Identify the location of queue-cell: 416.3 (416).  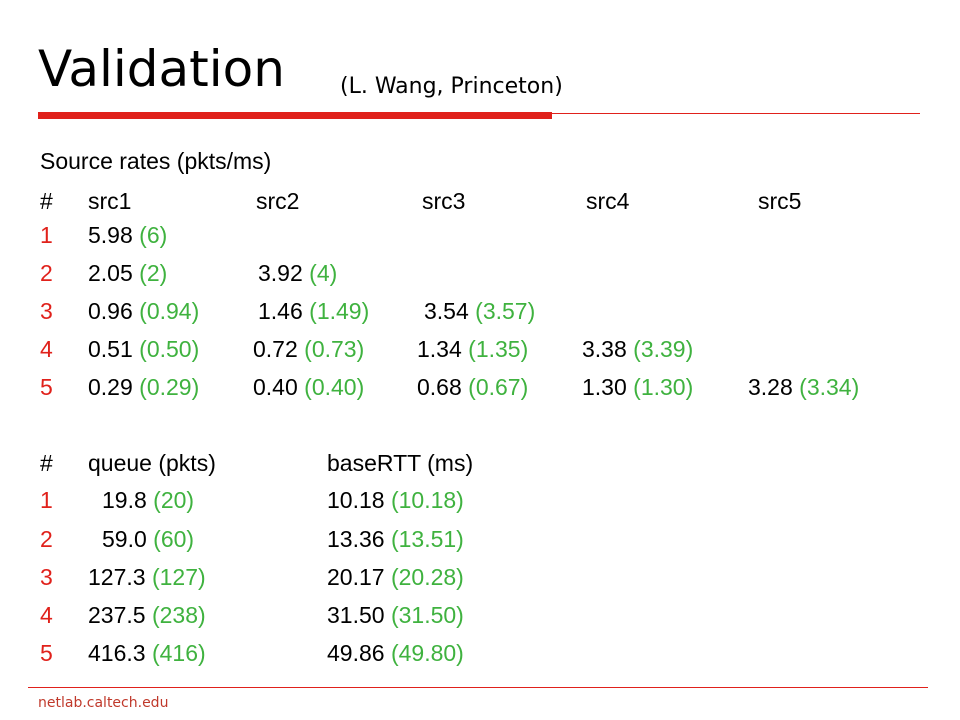
(147, 653).